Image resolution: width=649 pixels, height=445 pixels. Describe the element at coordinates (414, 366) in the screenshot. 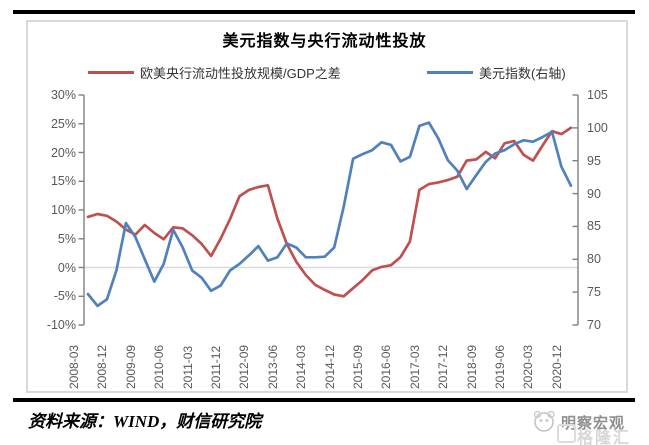

I see `x-axis-tick-label: 2017-03` at that location.